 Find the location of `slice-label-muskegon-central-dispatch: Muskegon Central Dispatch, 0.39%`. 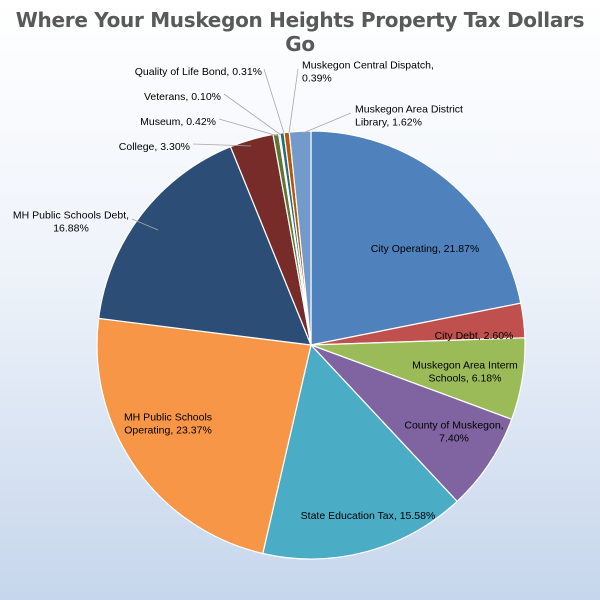

slice-label-muskegon-central-dispatch: Muskegon Central Dispatch, 0.39% is located at coordinates (368, 72).